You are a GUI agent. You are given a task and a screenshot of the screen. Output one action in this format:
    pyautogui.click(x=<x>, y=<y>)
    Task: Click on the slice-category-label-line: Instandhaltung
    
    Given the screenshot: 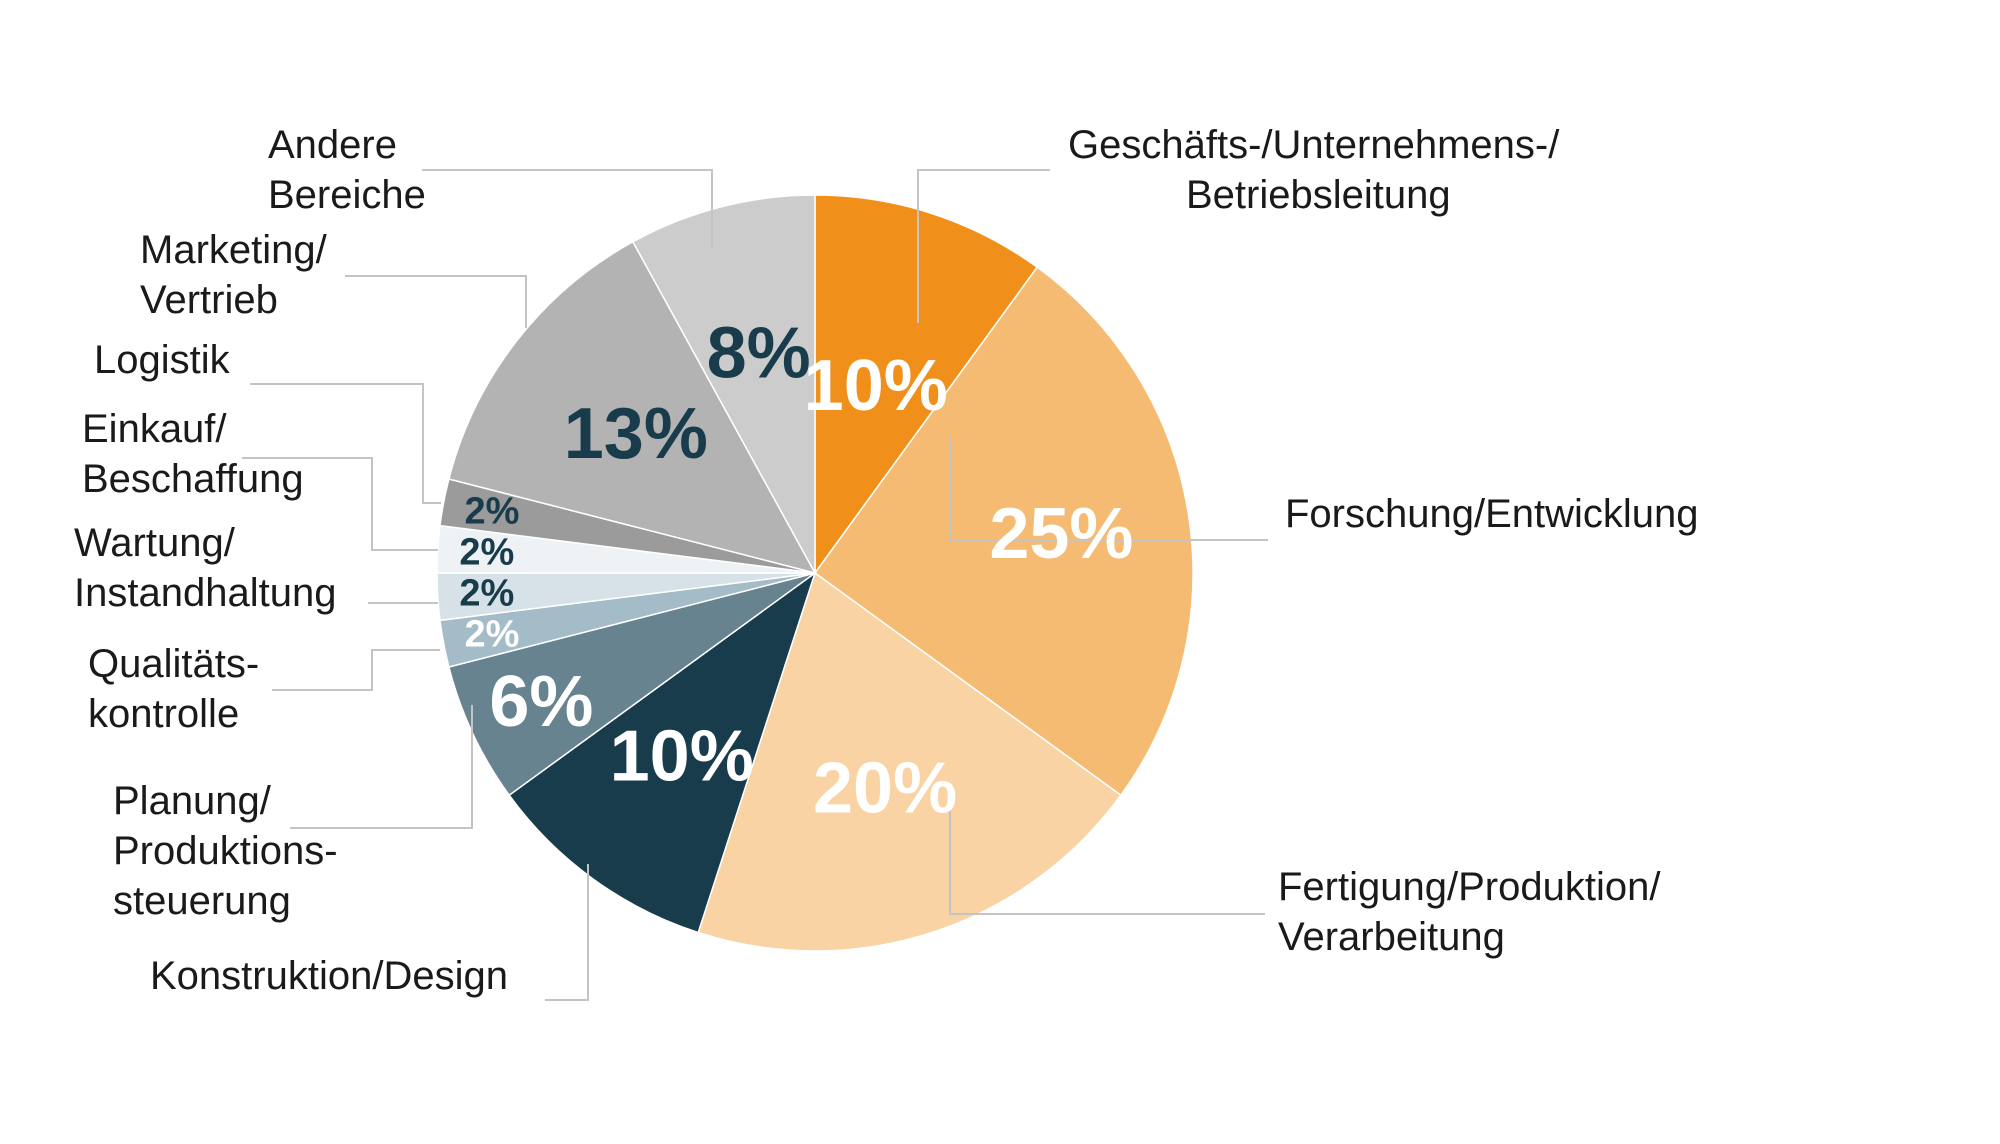 What is the action you would take?
    pyautogui.click(x=205, y=593)
    